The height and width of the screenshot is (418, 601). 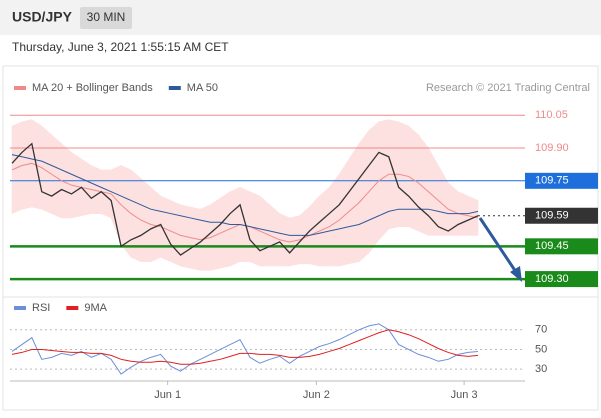 I want to click on forecast-arrowhead, so click(x=516, y=274).